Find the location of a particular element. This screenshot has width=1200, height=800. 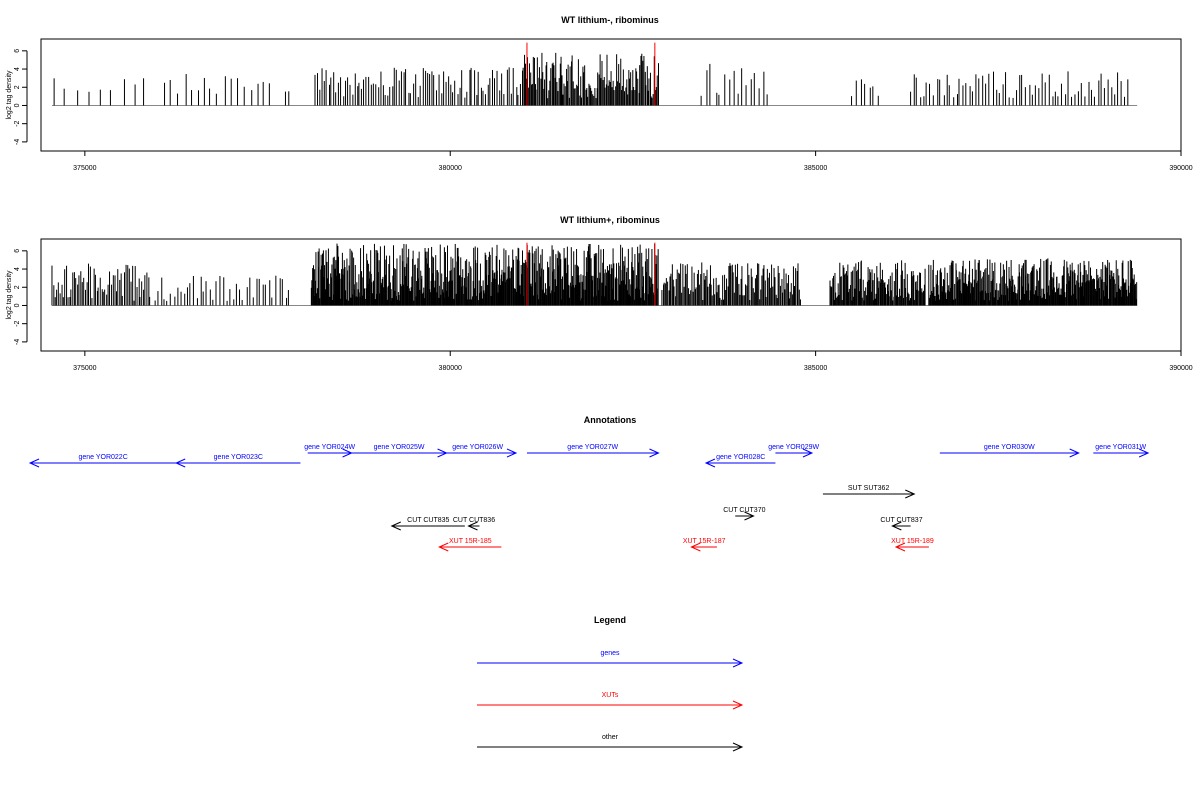

feature-label: XUT 15R-185 is located at coordinates (470, 541).